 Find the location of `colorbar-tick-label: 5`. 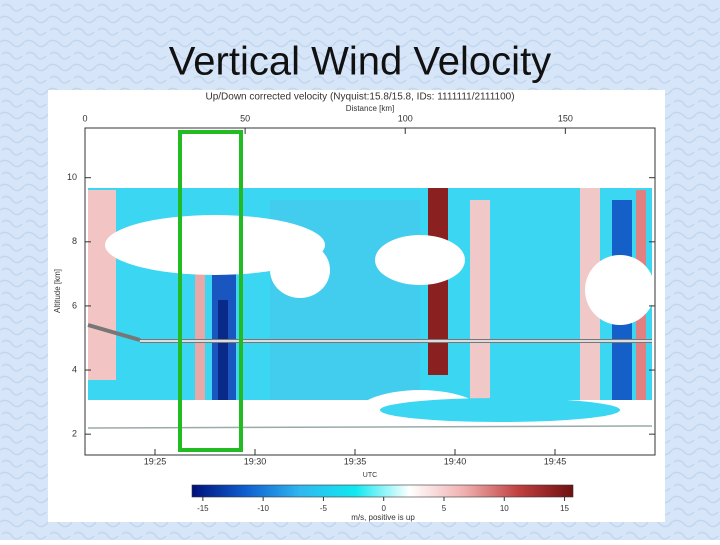

colorbar-tick-label: 5 is located at coordinates (444, 508).